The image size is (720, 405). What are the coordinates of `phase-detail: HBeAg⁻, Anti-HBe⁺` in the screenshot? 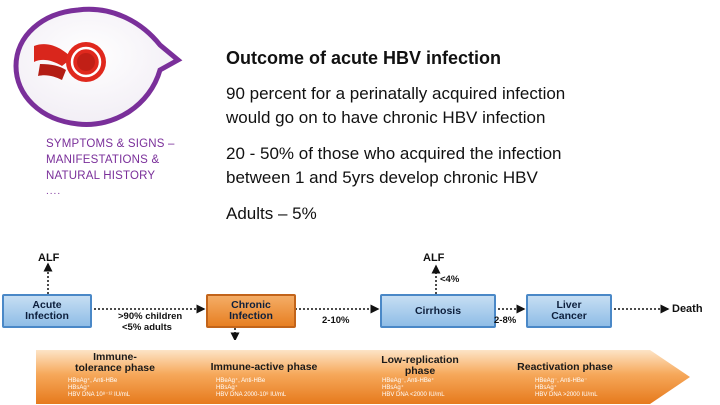 It's located at (408, 381).